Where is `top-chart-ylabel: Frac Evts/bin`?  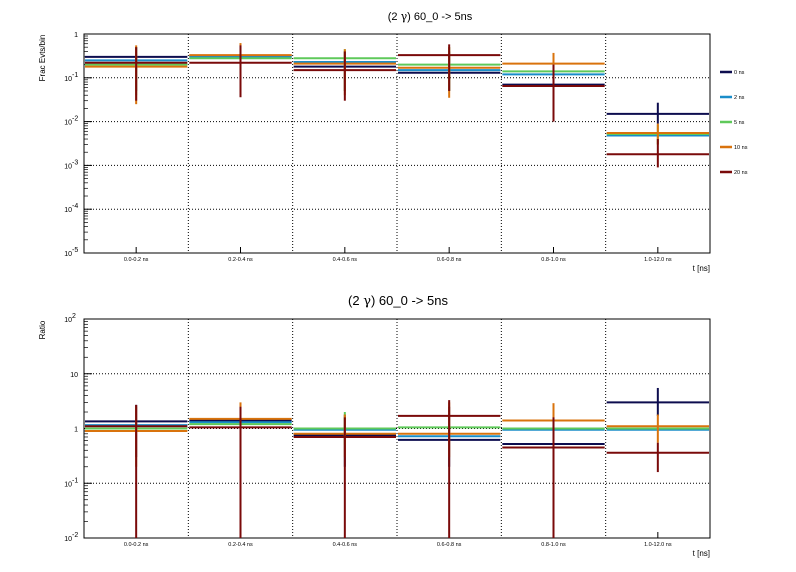 top-chart-ylabel: Frac Evts/bin is located at coordinates (42, 58).